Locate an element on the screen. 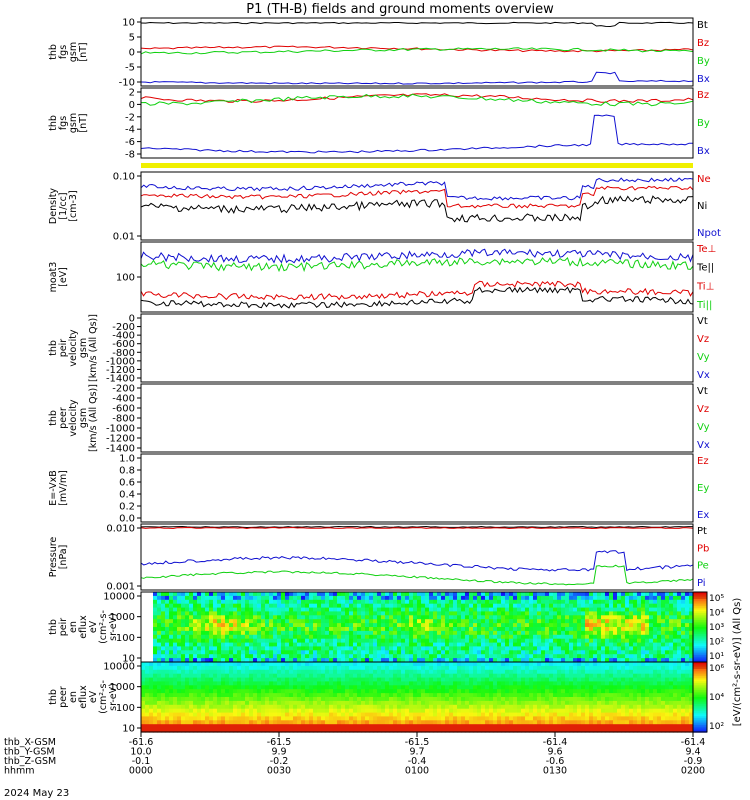 The image size is (750, 800). y-axis-label: fgs is located at coordinates (63, 123).